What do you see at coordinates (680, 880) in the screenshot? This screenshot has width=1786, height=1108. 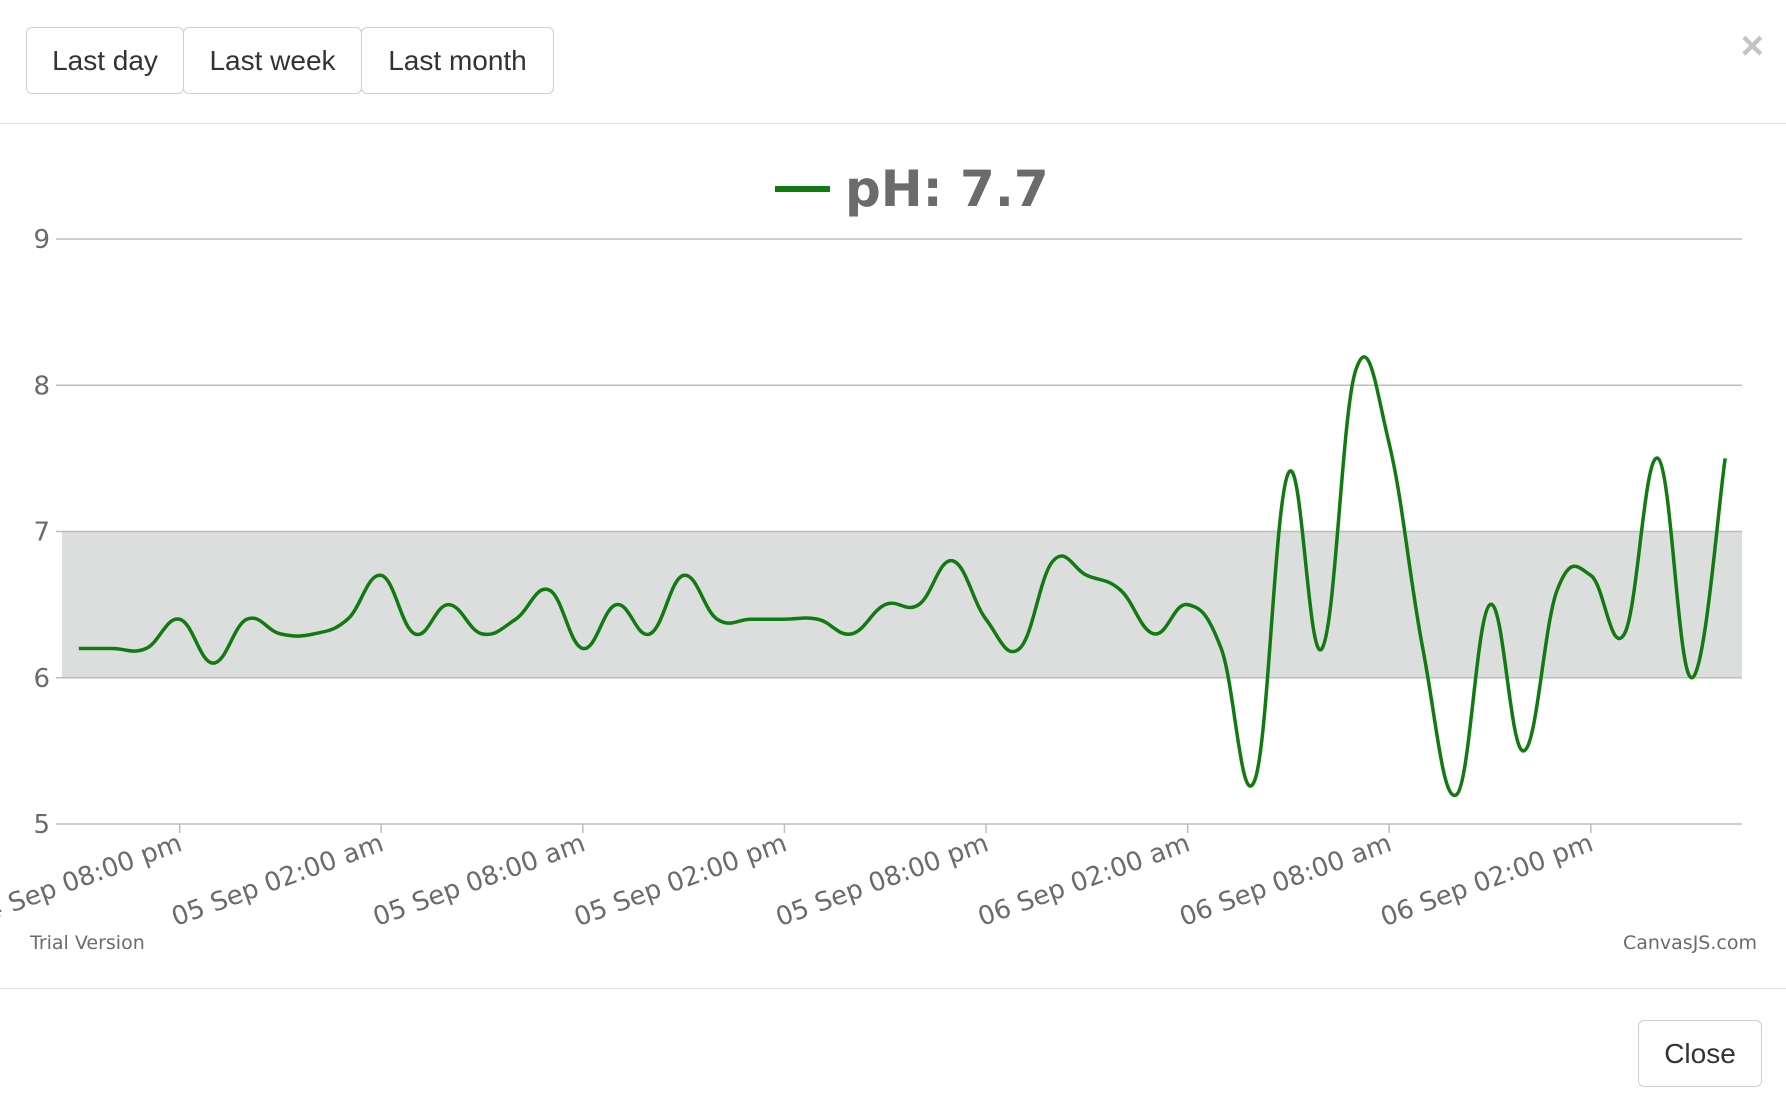 I see `x-tick-label: 05 Sep 02:00 pm` at bounding box center [680, 880].